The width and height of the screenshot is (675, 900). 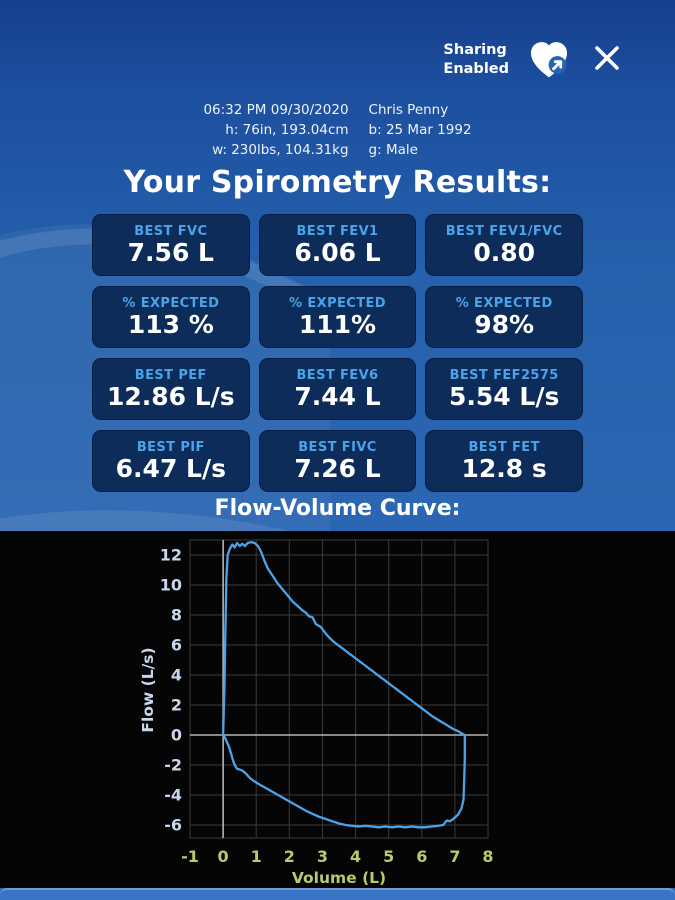 I want to click on patient-info-right: Chris Penny b: 25 Mar 1992 g: Male, so click(x=420, y=130).